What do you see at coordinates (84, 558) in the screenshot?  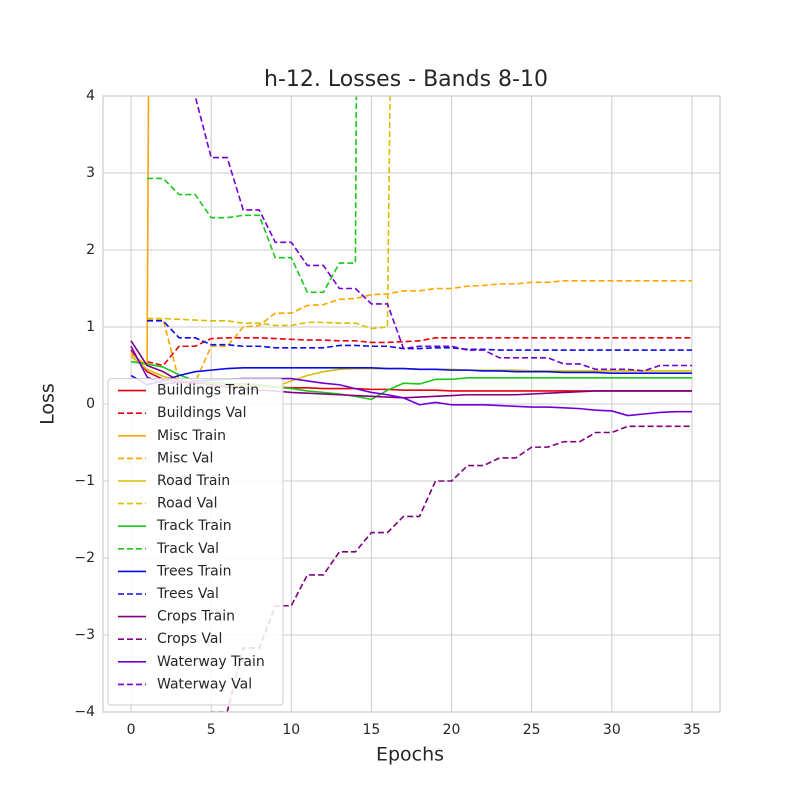 I see `y-tick-label: −2` at bounding box center [84, 558].